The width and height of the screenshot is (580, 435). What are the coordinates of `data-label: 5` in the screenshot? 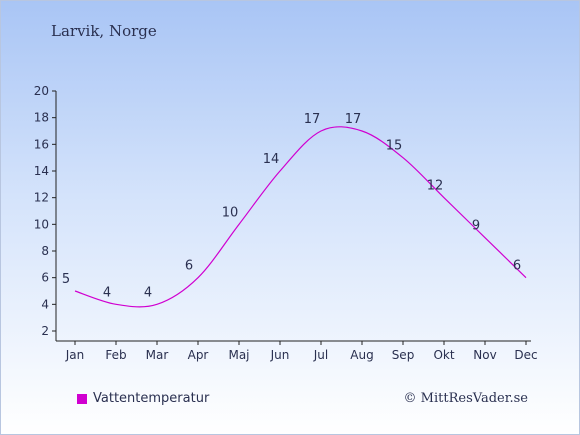 It's located at (66, 279).